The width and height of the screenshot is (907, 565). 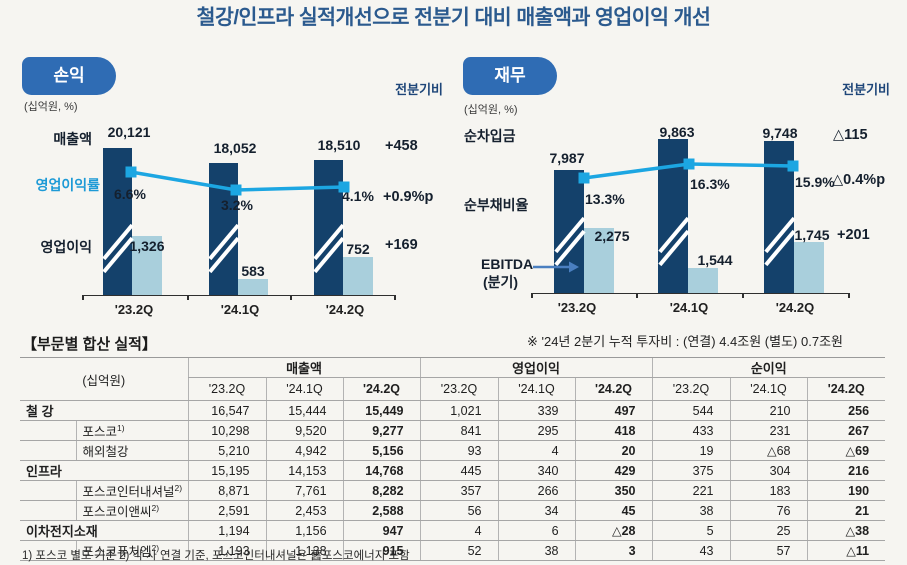 What do you see at coordinates (132, 550) in the screenshot?
I see `row-label: 포스코퓨처엠2)` at bounding box center [132, 550].